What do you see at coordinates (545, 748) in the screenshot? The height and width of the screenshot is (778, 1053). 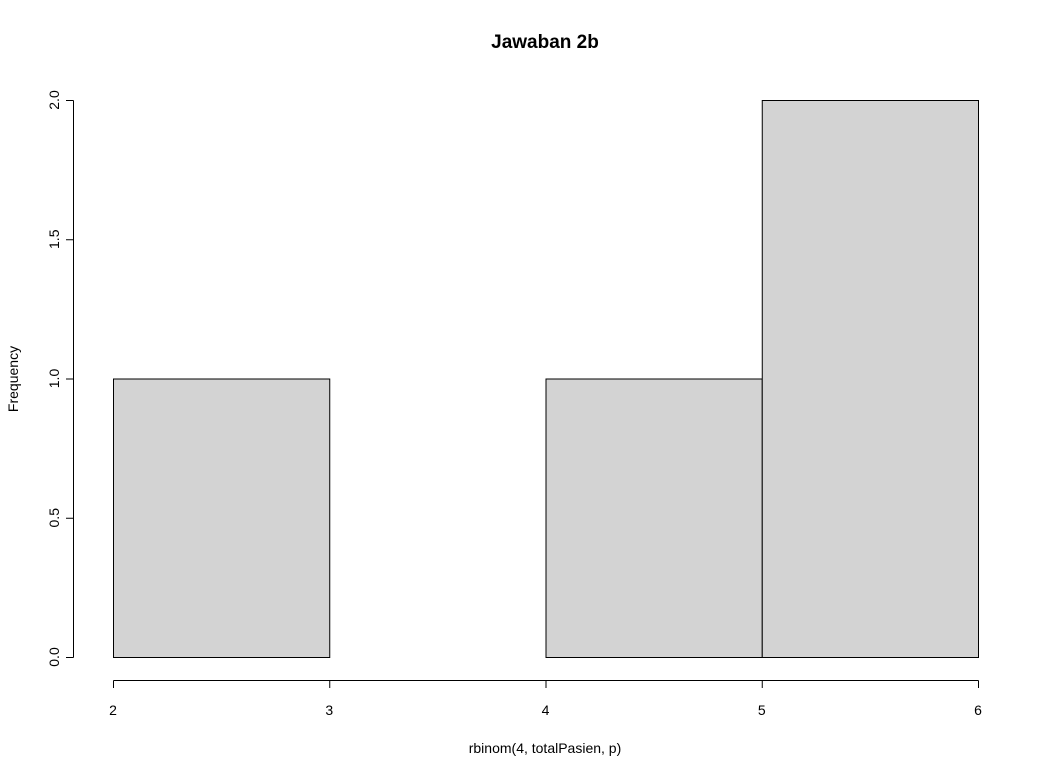 I see `x-axis-label: rbinom(4, totalPasien, p)` at bounding box center [545, 748].